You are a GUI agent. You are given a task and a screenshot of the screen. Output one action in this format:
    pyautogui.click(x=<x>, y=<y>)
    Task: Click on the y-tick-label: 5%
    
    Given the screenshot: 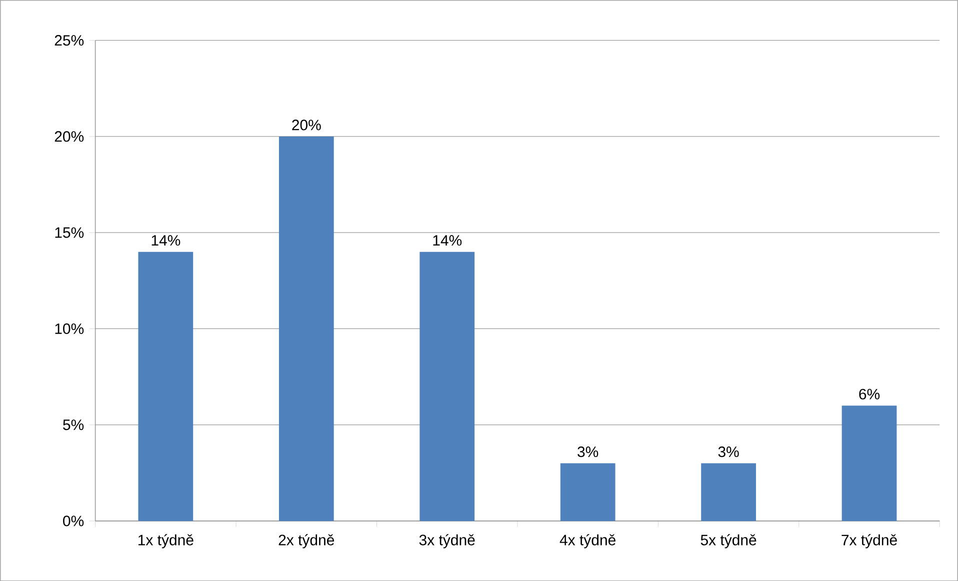 What is the action you would take?
    pyautogui.click(x=73, y=424)
    